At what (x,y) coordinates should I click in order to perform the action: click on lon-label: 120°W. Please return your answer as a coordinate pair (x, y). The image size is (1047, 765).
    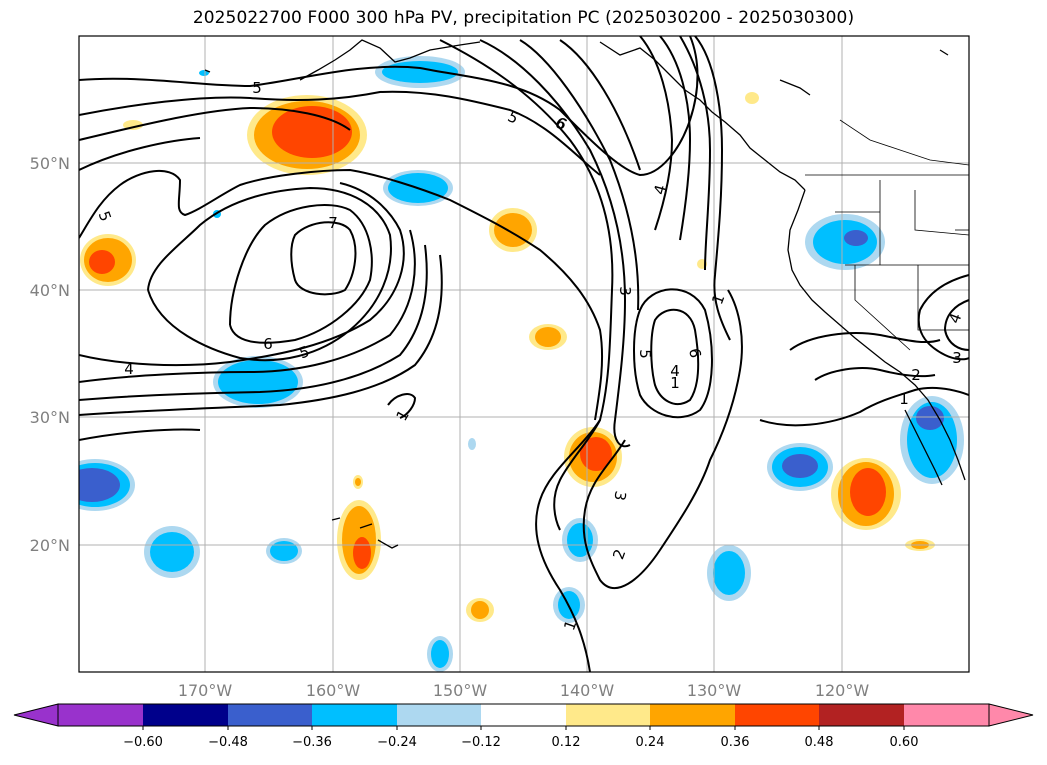
    Looking at the image, I should click on (842, 690).